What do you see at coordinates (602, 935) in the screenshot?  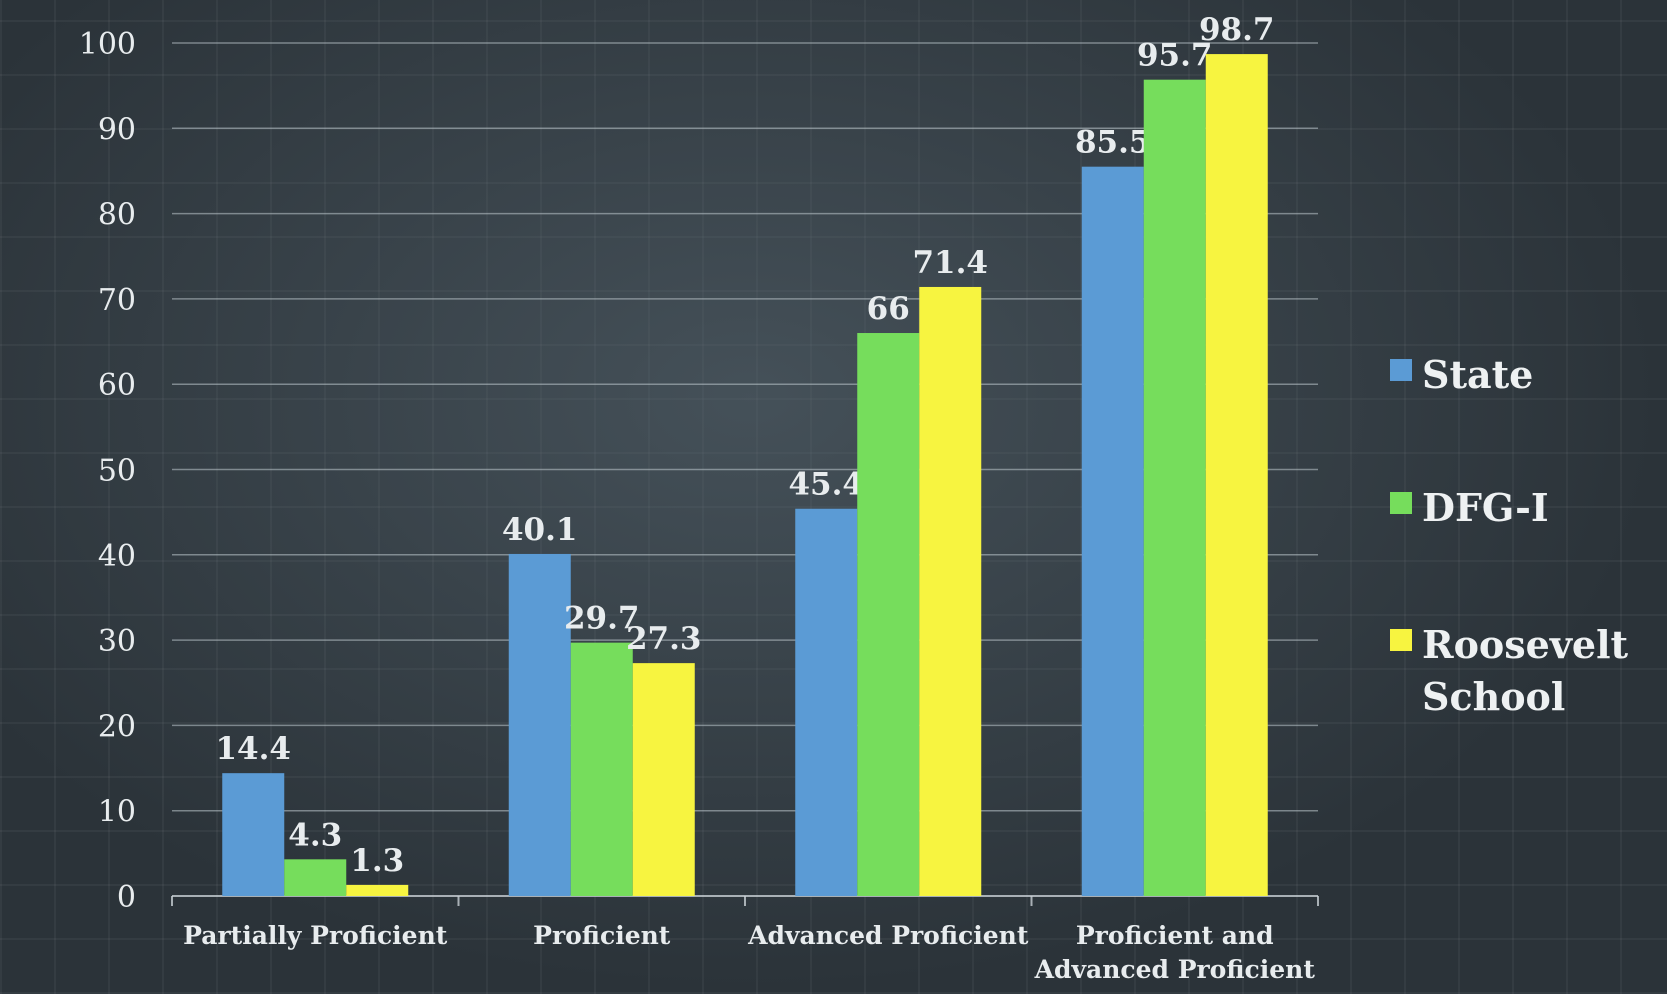 I see `x-category-label: Proficient` at bounding box center [602, 935].